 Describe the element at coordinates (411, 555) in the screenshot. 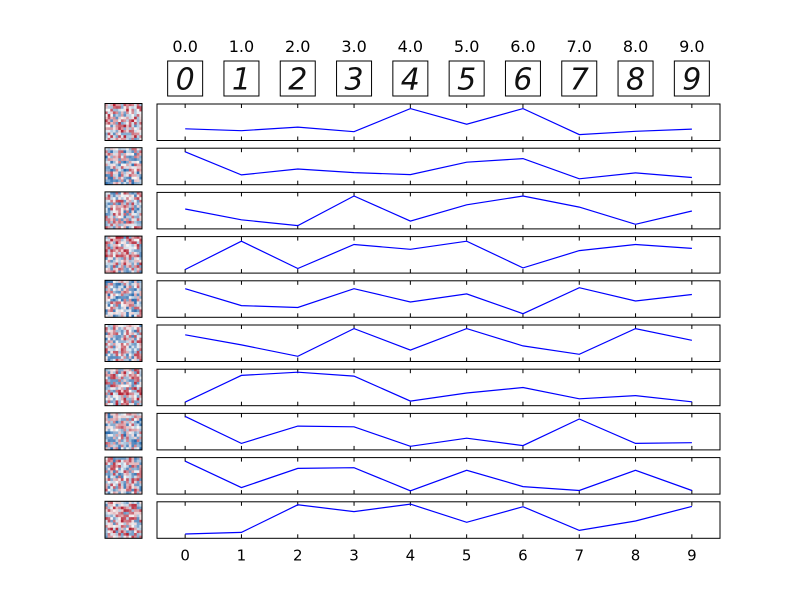

I see `x-tick-label: 4` at that location.